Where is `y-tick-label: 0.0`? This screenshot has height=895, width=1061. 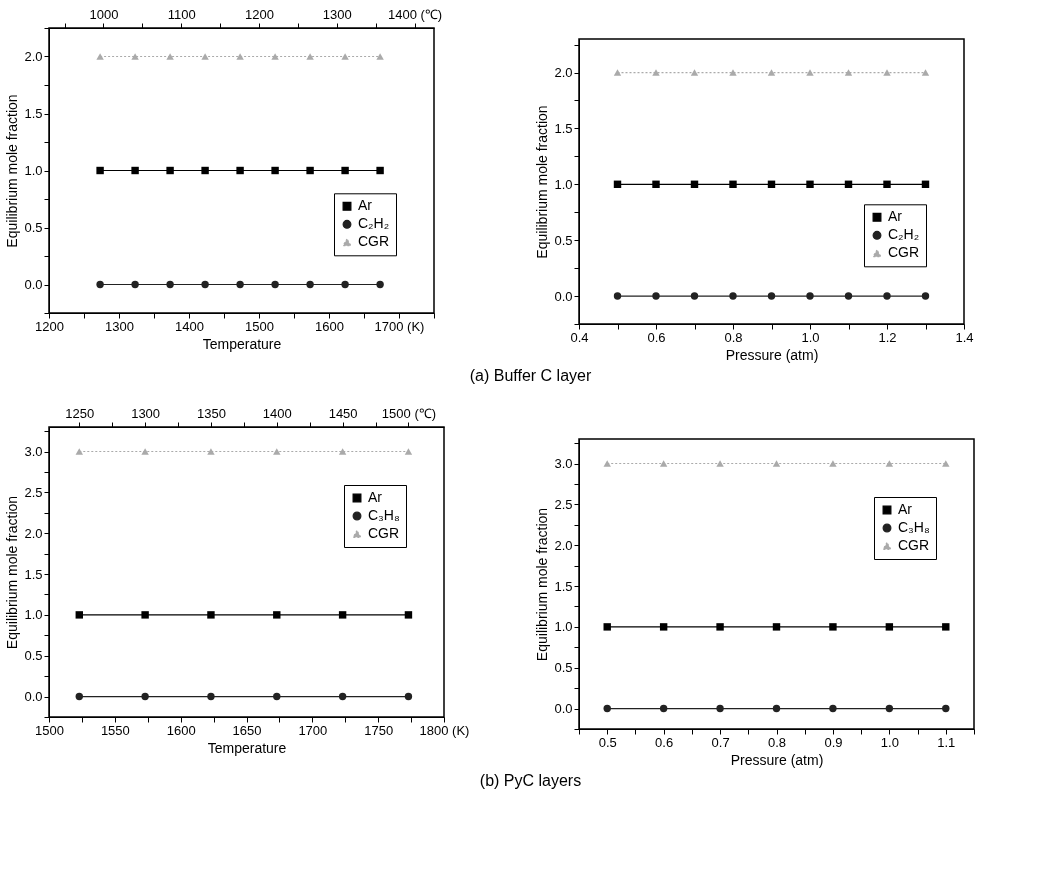 y-tick-label: 0.0 is located at coordinates (563, 296).